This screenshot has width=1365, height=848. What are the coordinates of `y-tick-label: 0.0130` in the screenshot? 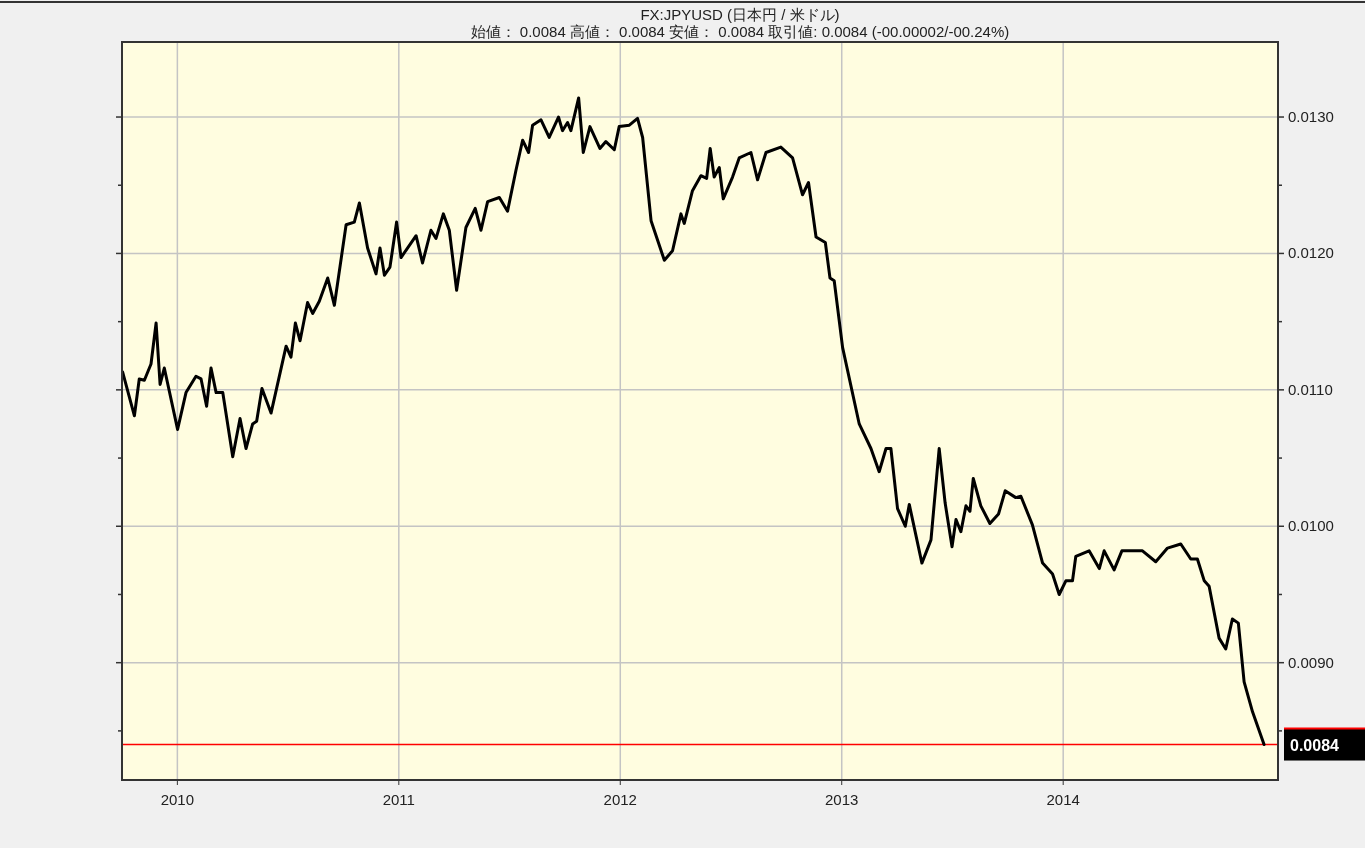 It's located at (1311, 117).